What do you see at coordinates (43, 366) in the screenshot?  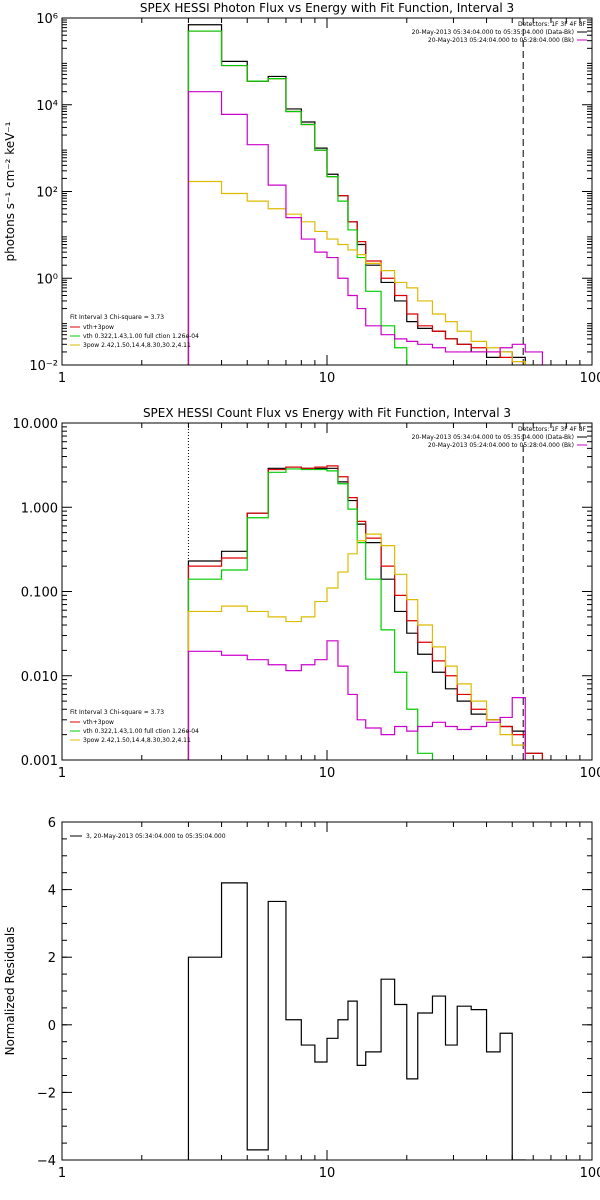 I see `y-tick-label: 10⁻²` at bounding box center [43, 366].